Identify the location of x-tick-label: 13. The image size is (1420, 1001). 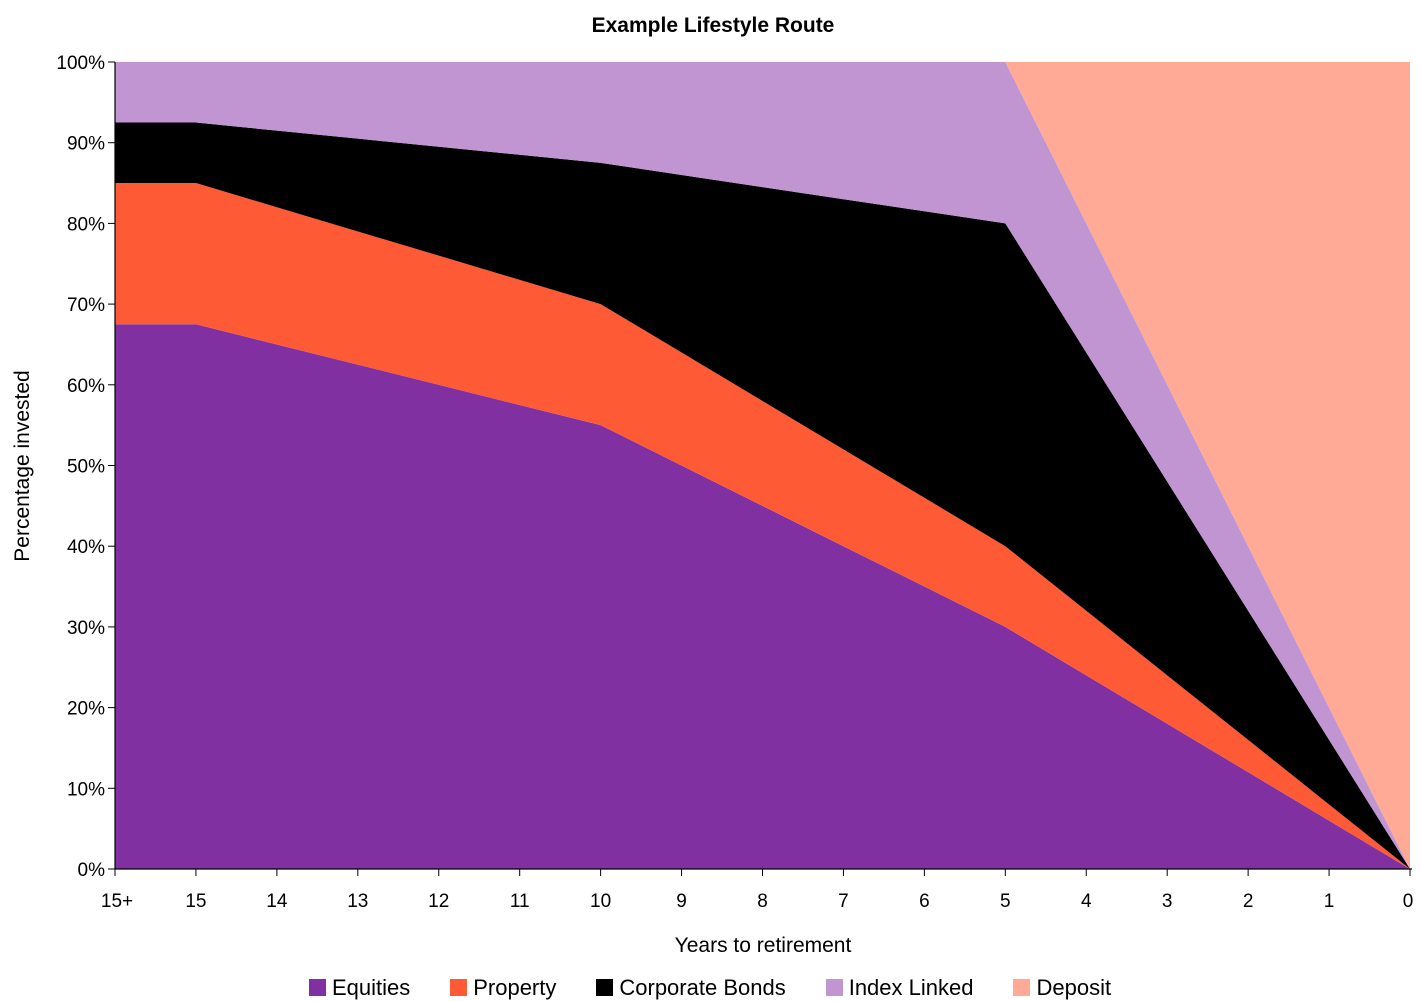
(357, 901).